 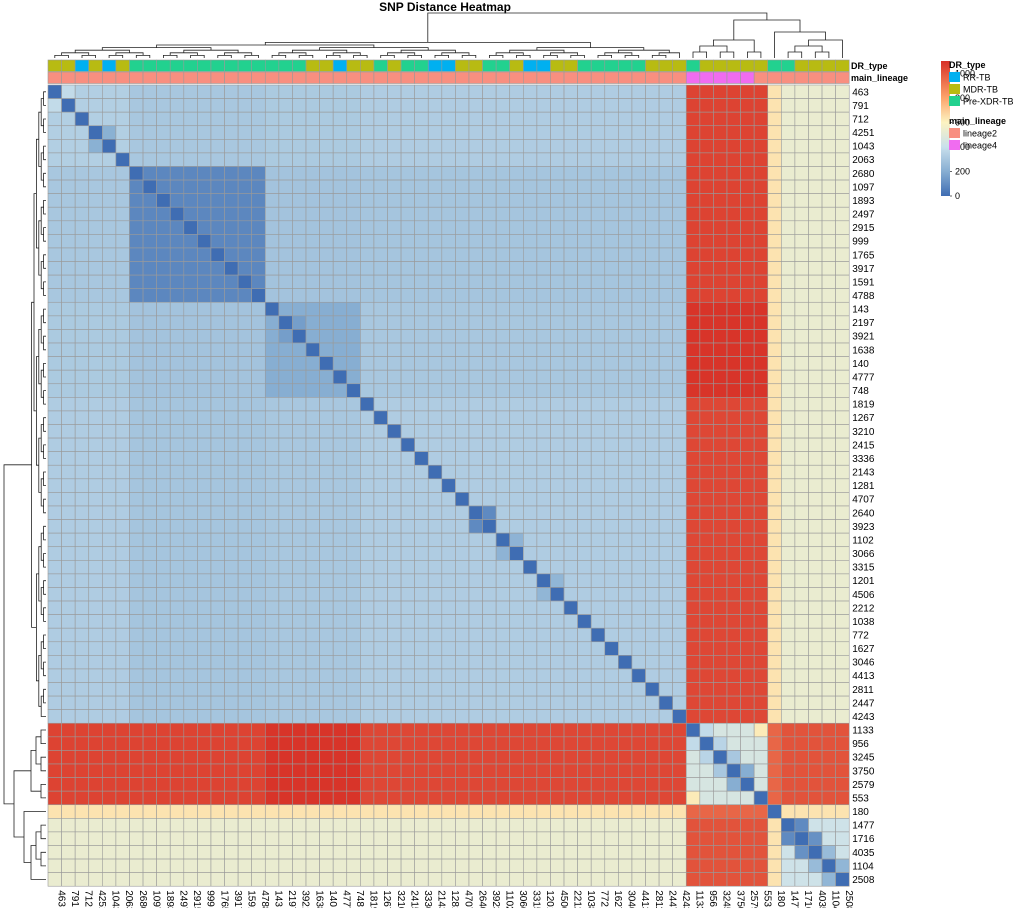 What do you see at coordinates (706, 65) in the screenshot?
I see `annotation-cell-dr-type` at bounding box center [706, 65].